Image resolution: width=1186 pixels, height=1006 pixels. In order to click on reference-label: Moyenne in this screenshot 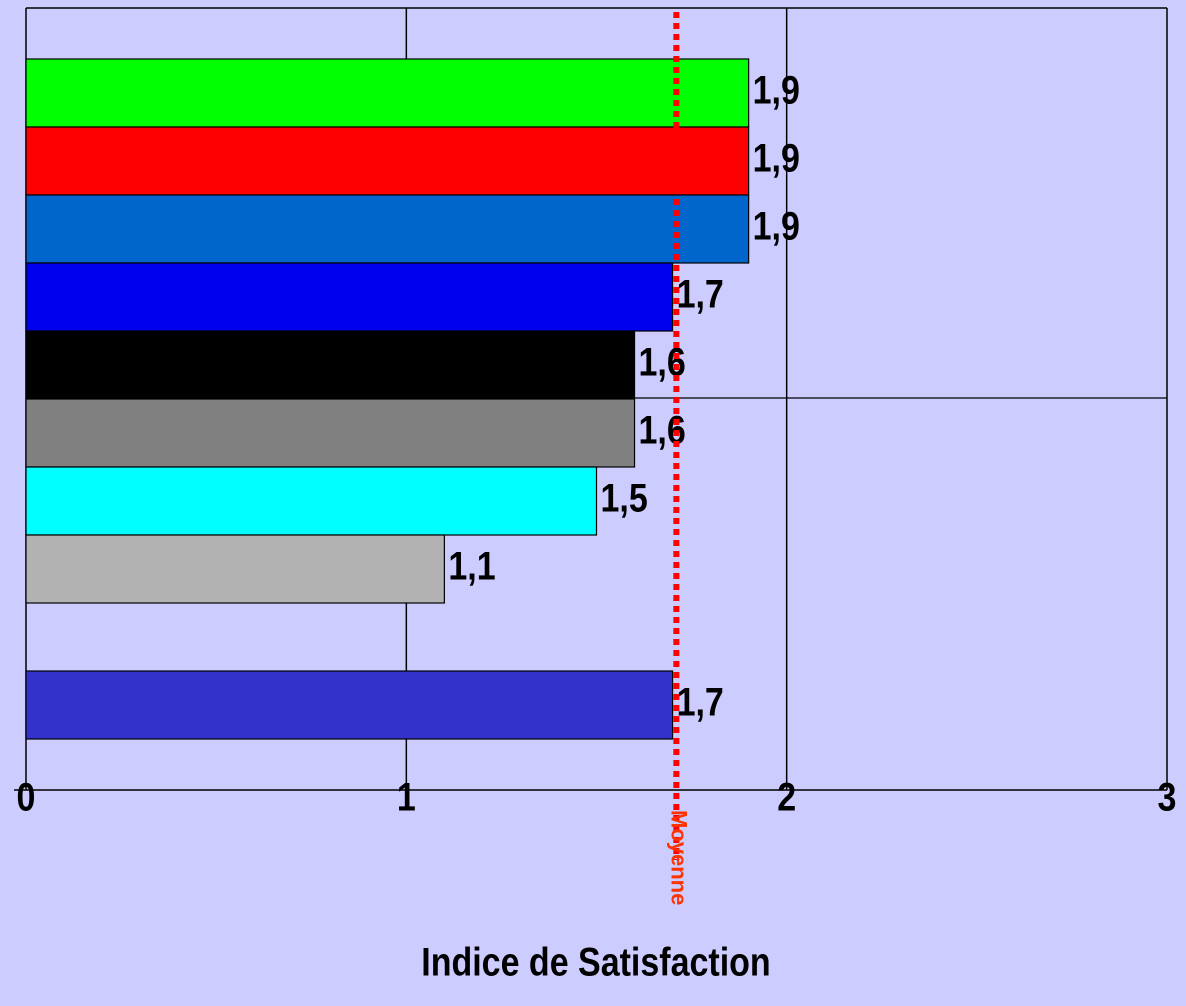, I will do `click(679, 857)`.